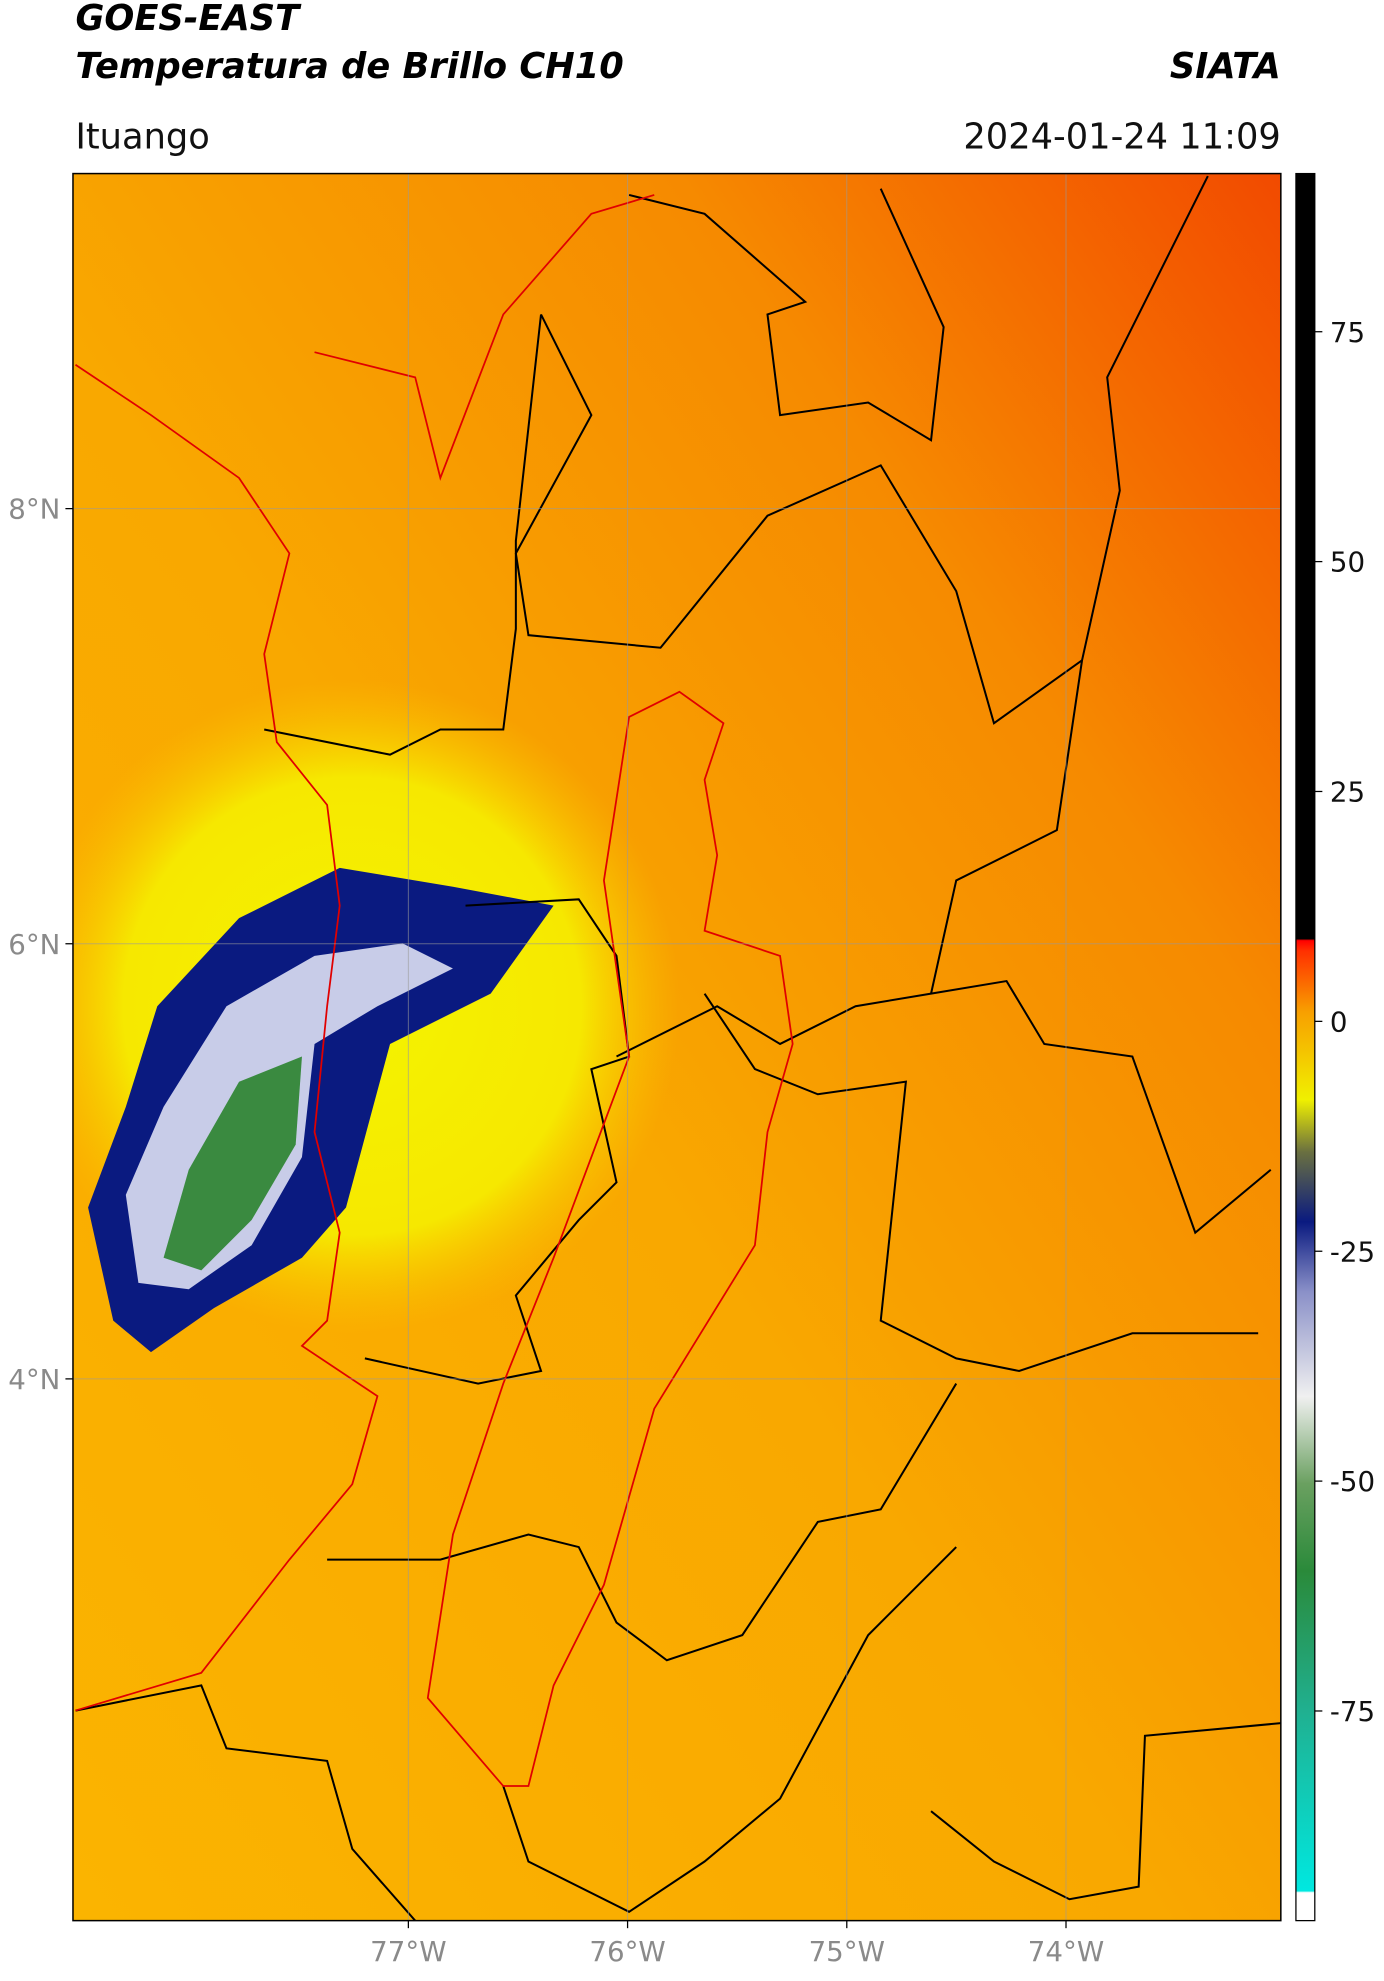  I want to click on title: GOES-EAST, so click(188, 19).